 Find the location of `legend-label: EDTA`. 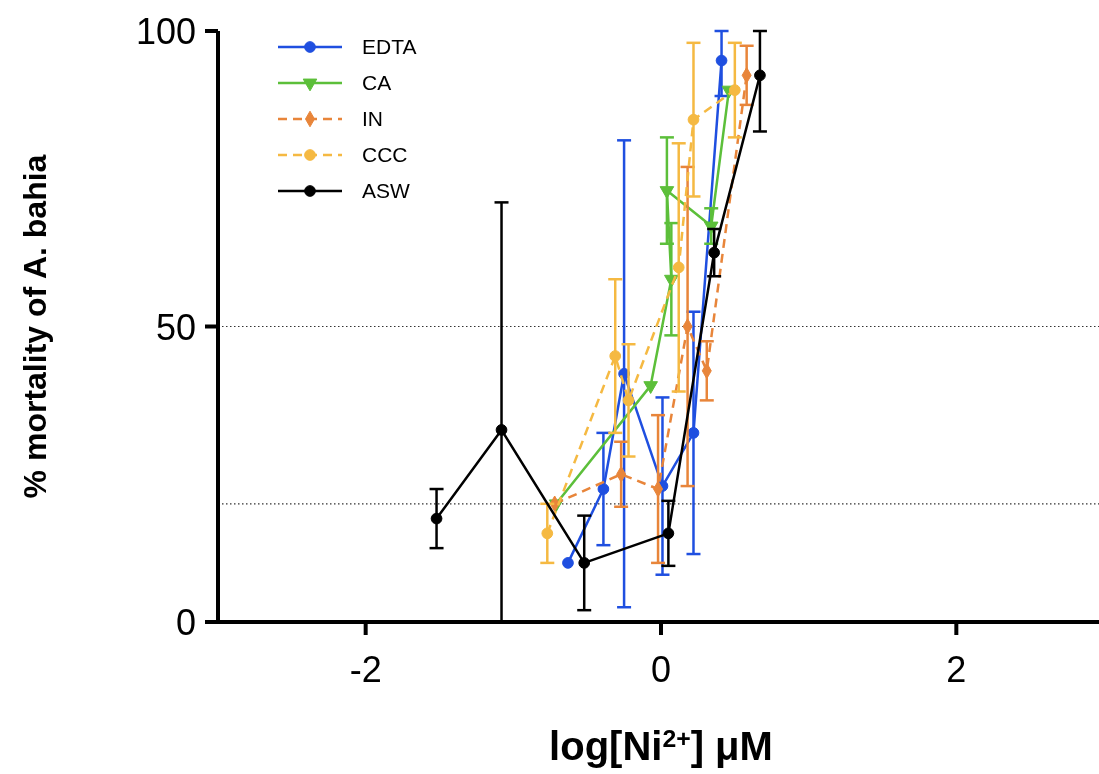

legend-label: EDTA is located at coordinates (389, 46).